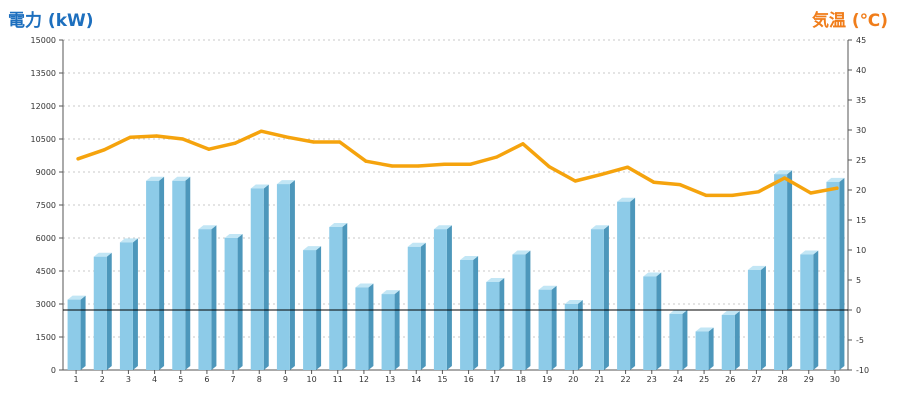  Describe the element at coordinates (46, 304) in the screenshot. I see `left-tick-label: 3000` at that location.